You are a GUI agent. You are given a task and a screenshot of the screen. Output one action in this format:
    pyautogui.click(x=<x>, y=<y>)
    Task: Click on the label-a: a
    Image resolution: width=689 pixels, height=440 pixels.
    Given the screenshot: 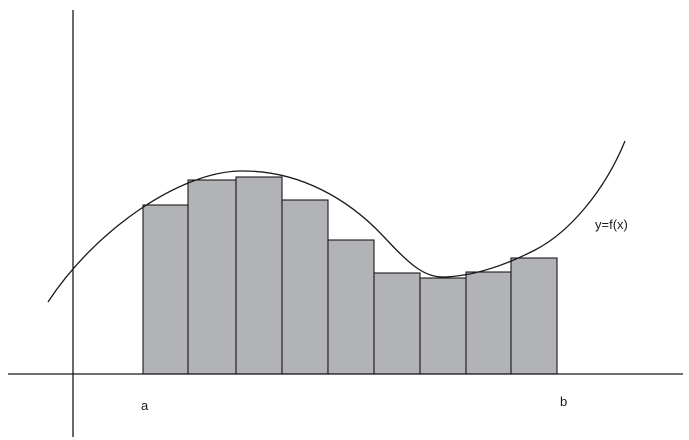 What is the action you would take?
    pyautogui.click(x=145, y=405)
    